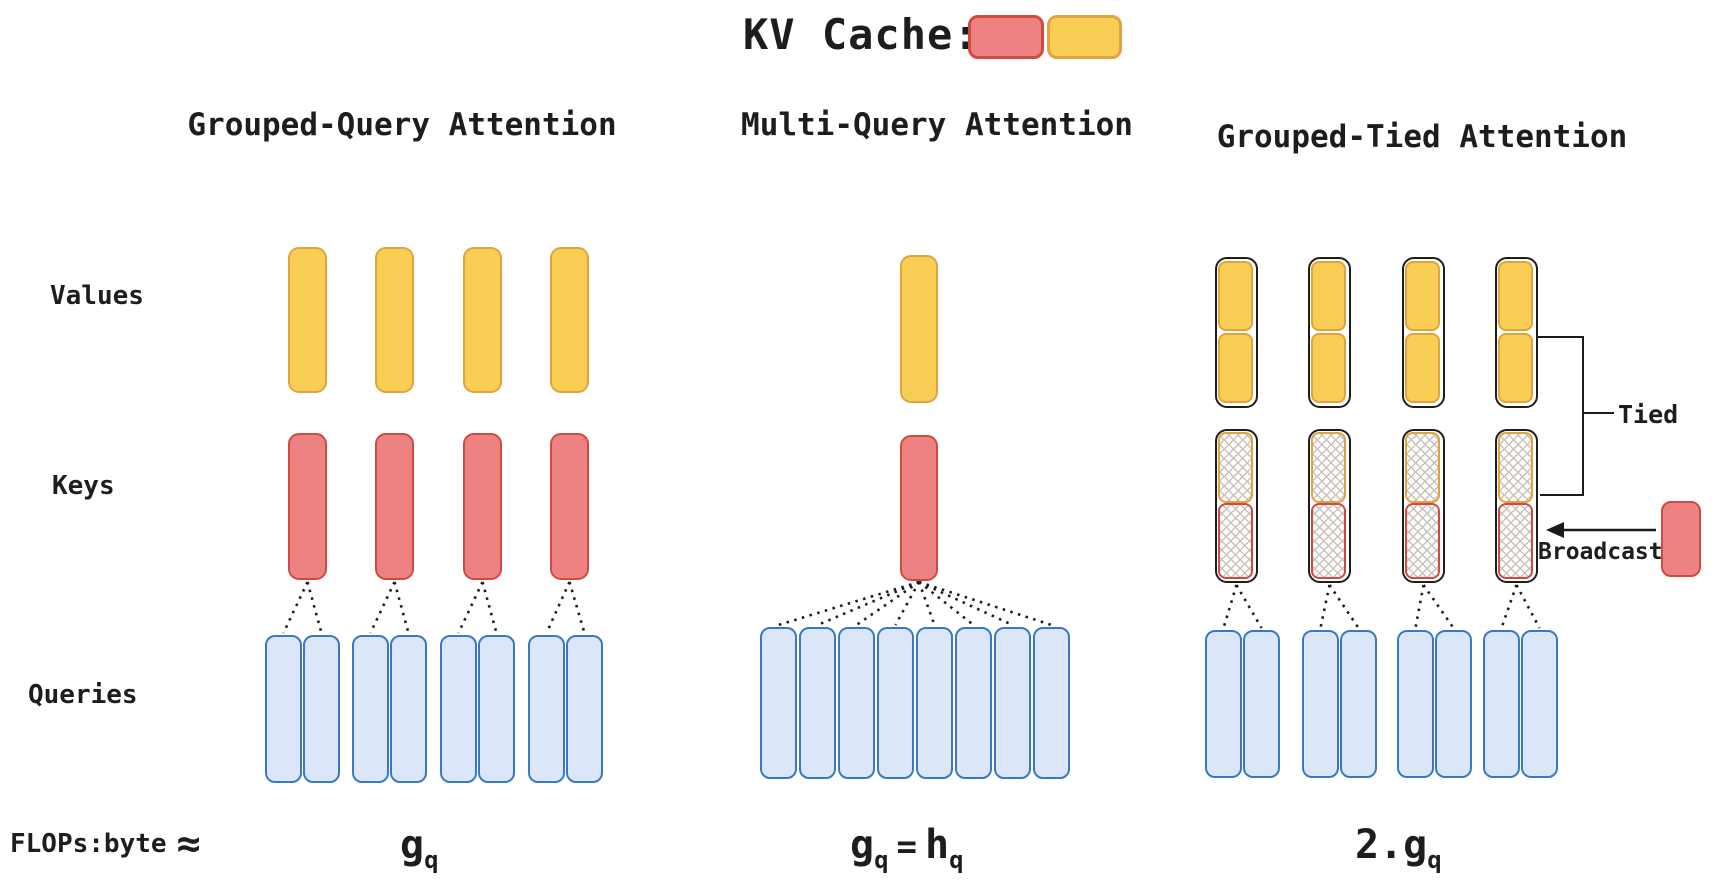 This screenshot has width=1714, height=888. I want to click on gta-attention-fan-lines, so click(1381, 606).